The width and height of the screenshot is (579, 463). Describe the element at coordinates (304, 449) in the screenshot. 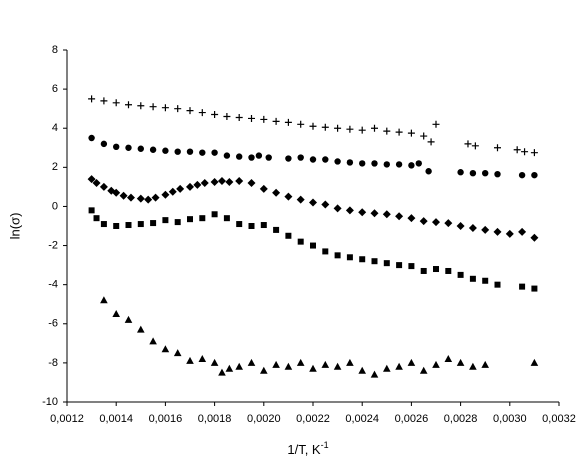

I see `x-axis-label-text: 1/T, K` at that location.